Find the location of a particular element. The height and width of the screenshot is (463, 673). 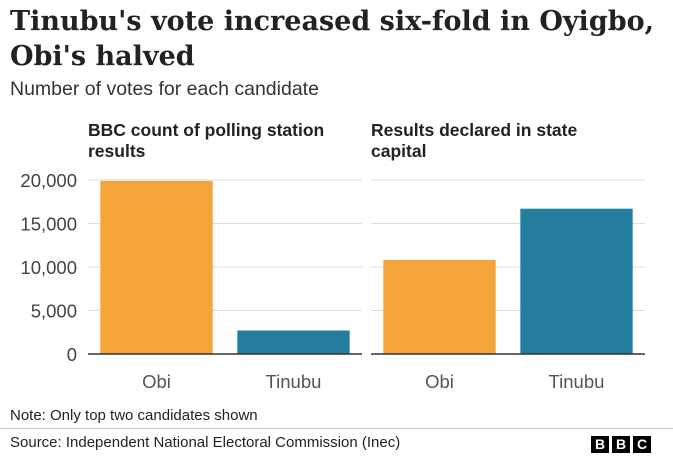

y-tick-label: 15,000 is located at coordinates (48, 224).